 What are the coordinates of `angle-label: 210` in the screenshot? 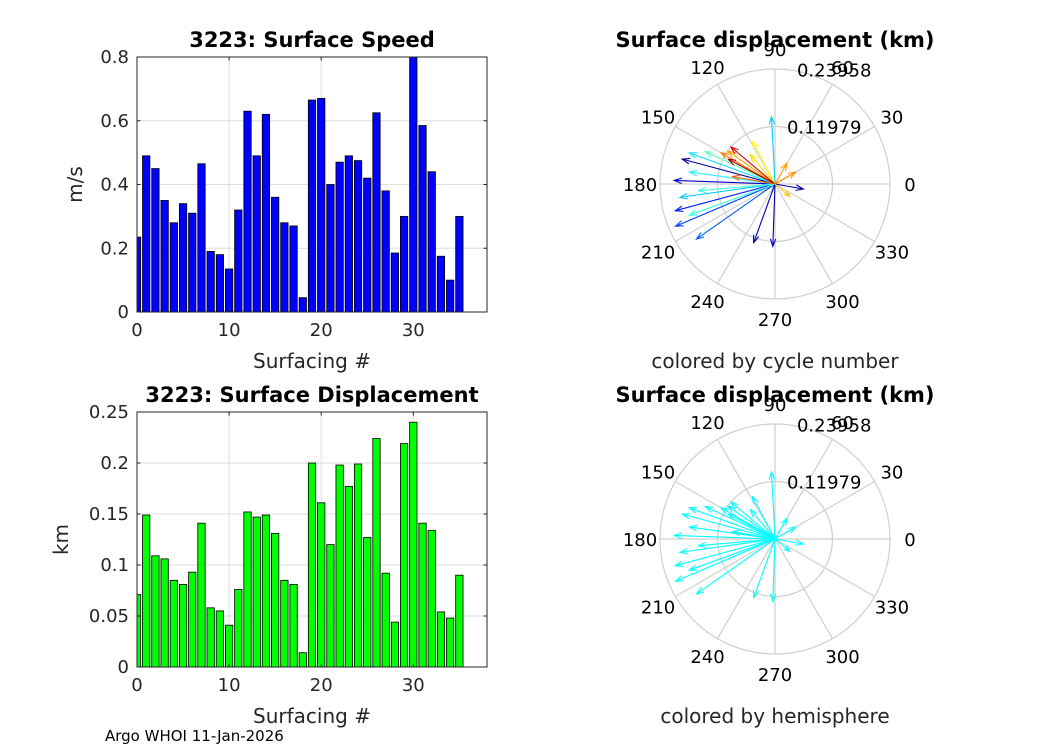 It's located at (658, 608).